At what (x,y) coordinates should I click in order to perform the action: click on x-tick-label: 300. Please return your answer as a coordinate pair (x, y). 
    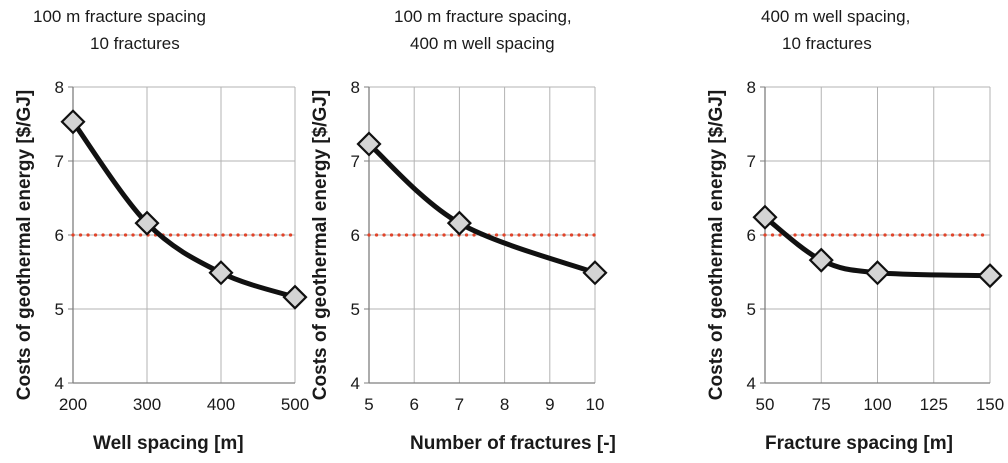
    Looking at the image, I should click on (147, 404).